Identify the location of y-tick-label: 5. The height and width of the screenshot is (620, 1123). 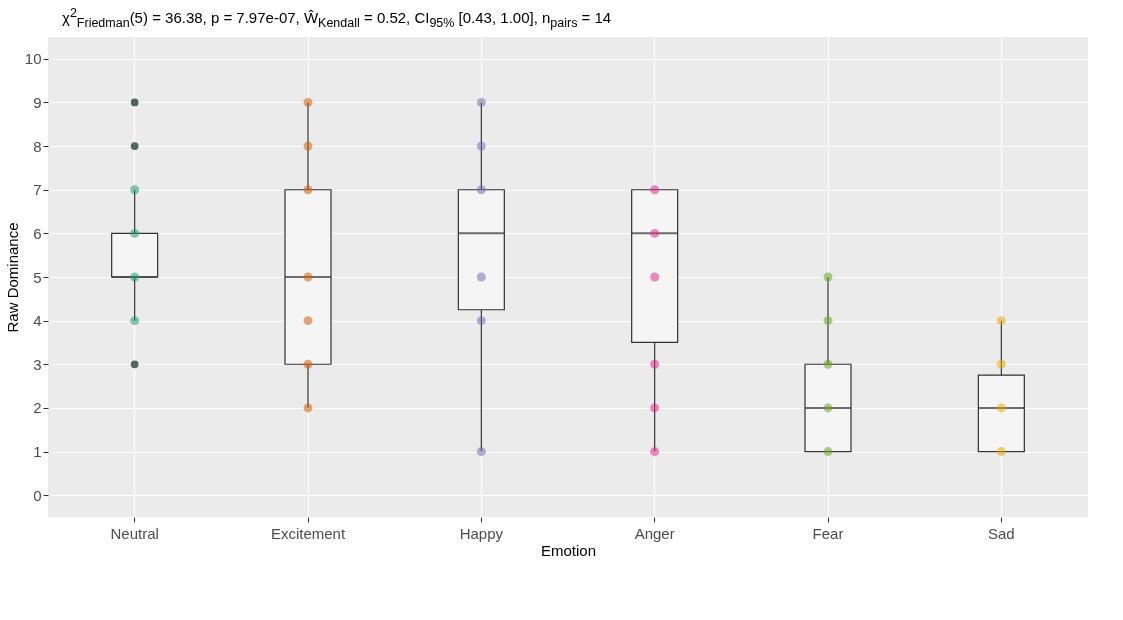
(37, 277).